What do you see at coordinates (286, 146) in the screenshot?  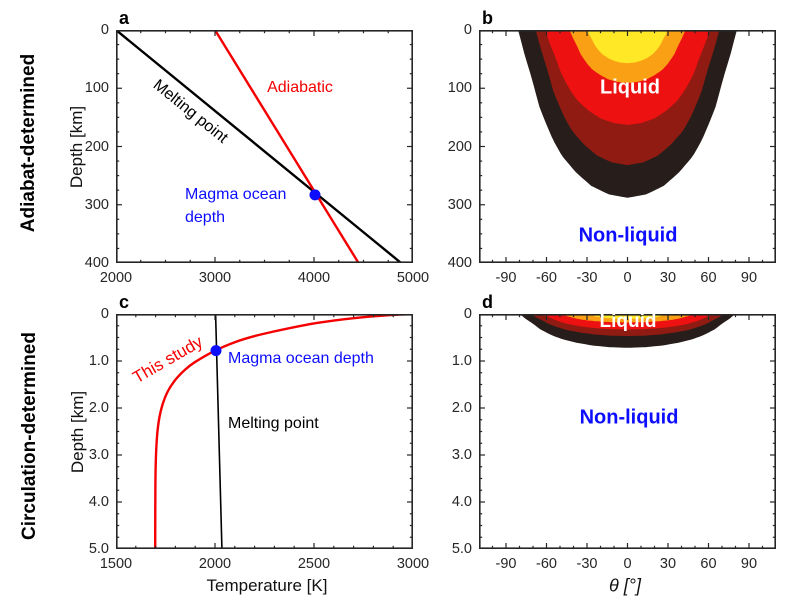 I see `adiabatic-line` at bounding box center [286, 146].